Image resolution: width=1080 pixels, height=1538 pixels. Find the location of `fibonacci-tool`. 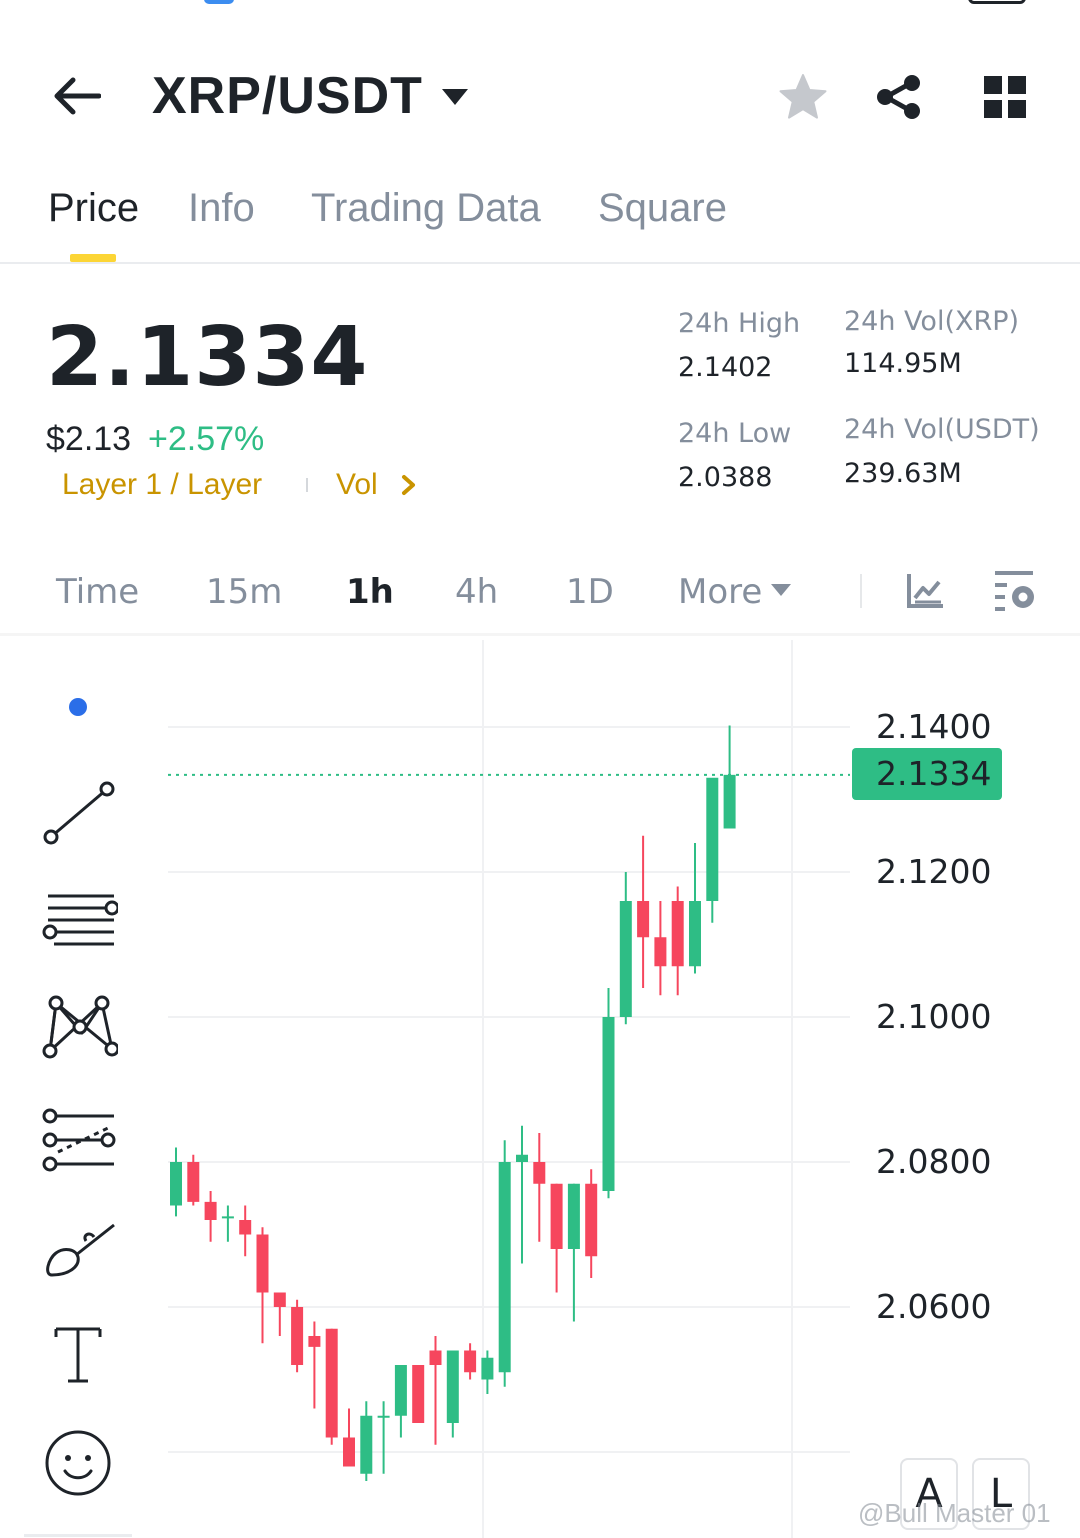

fibonacci-tool is located at coordinates (78, 1141).